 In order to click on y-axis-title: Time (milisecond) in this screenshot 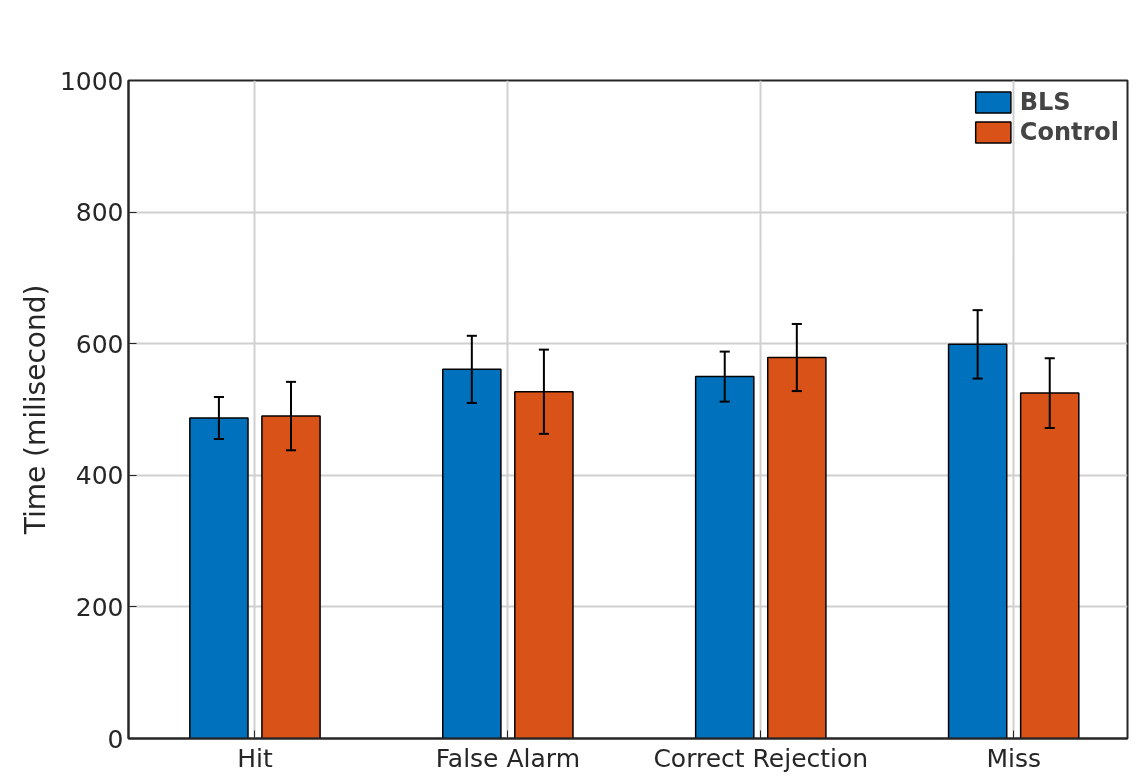, I will do `click(35, 410)`.